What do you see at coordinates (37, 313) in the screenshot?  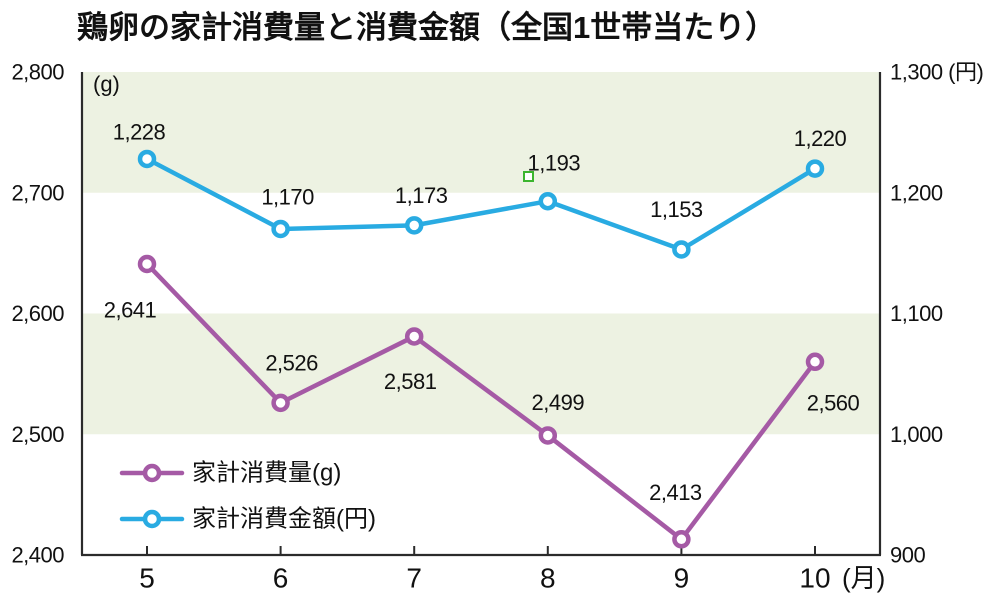 I see `left-axis-tick-label: 2,600` at bounding box center [37, 313].